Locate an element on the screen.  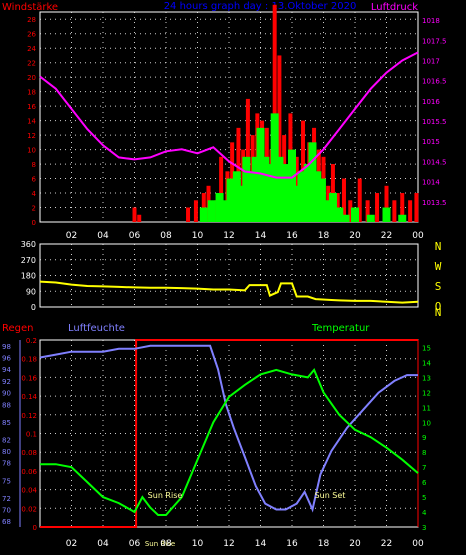
pressure-y-tick: 1014.5 is located at coordinates (434, 162).